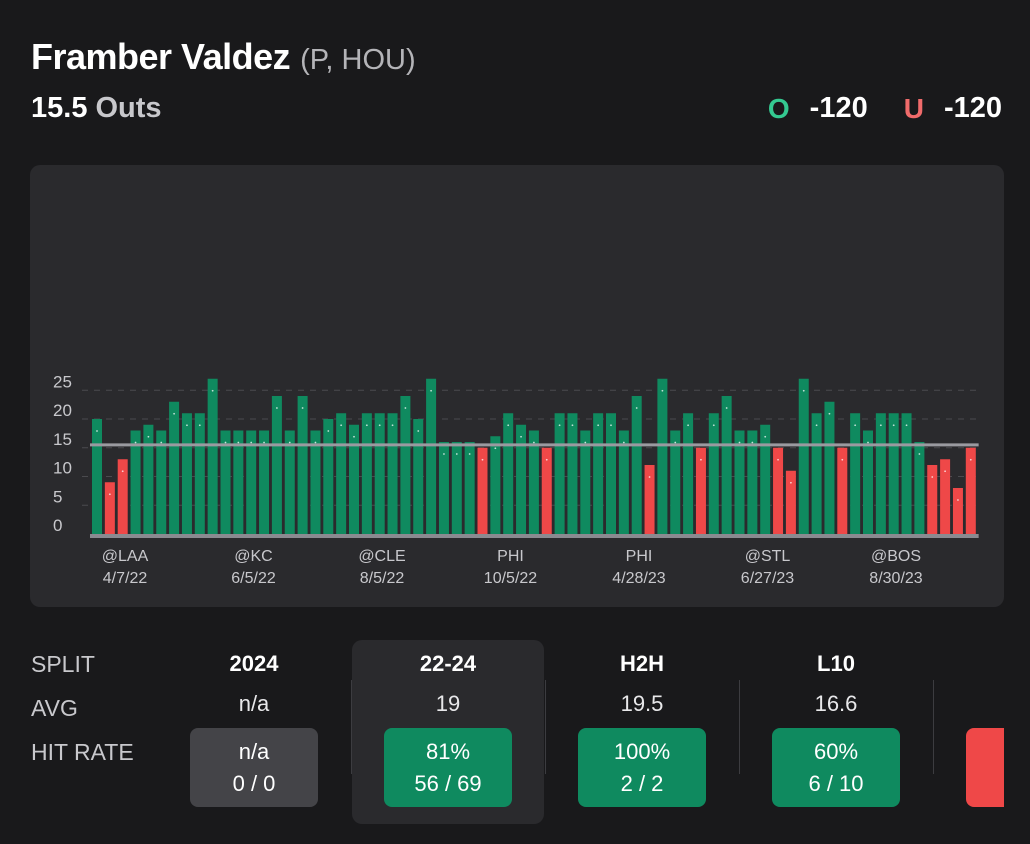 The height and width of the screenshot is (844, 1030). Describe the element at coordinates (448, 663) in the screenshot. I see `split-22-24-header: 22-24` at that location.